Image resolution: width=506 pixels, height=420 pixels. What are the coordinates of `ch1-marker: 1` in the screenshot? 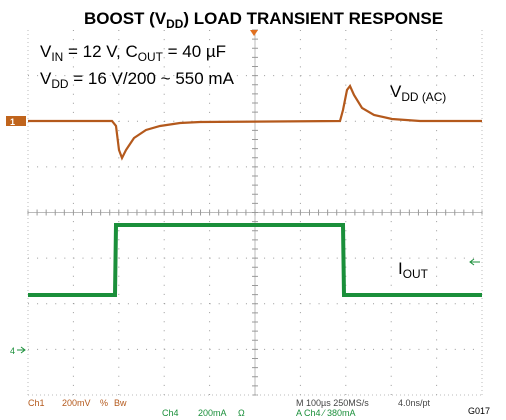 It's located at (12, 122).